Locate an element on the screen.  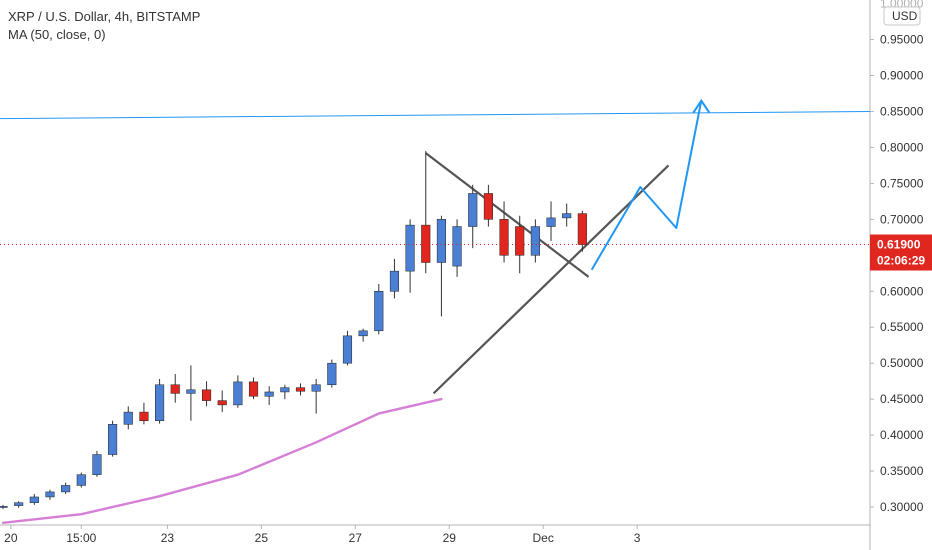
y-tick-label: 0.60000 is located at coordinates (902, 291).